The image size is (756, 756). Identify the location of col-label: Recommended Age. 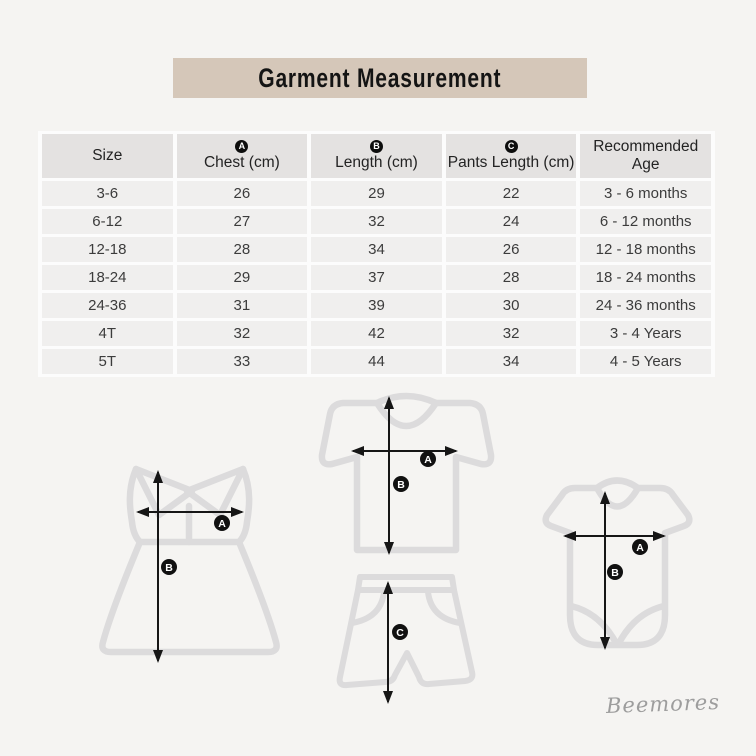
(646, 155).